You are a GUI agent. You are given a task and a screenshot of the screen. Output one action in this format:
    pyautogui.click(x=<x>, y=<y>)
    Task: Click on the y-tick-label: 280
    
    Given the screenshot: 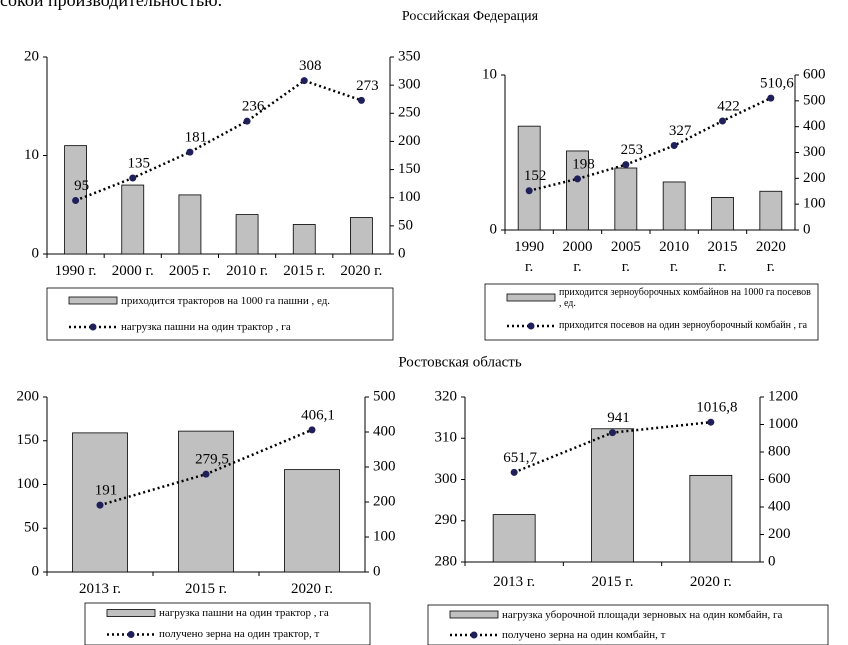 What is the action you would take?
    pyautogui.click(x=446, y=561)
    